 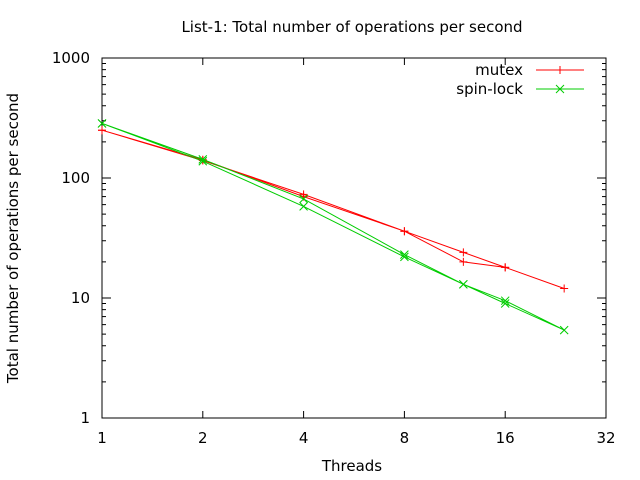 What do you see at coordinates (203, 438) in the screenshot?
I see `x-tick-label: 2` at bounding box center [203, 438].